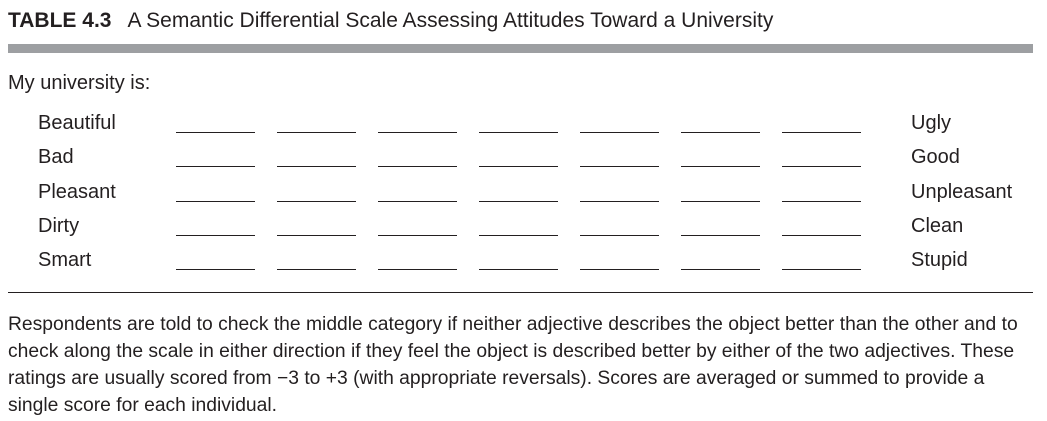 This screenshot has width=1047, height=421. I want to click on right-adjective: Ugly, so click(931, 123).